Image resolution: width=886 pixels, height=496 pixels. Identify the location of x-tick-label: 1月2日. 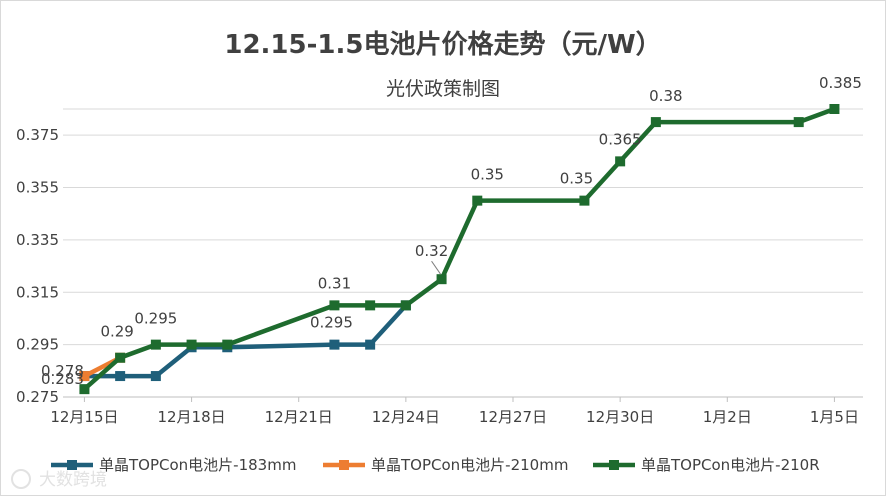
(727, 417).